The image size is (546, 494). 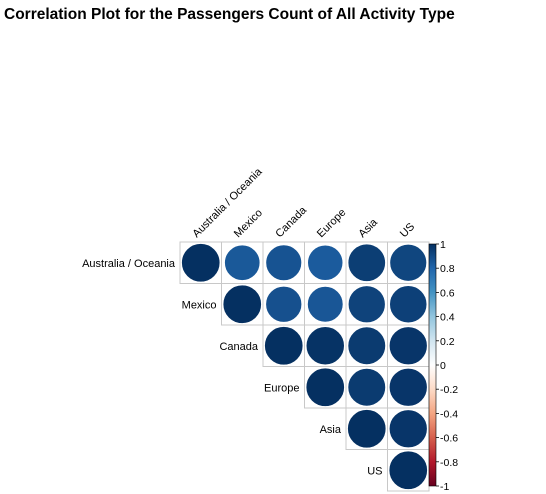 What do you see at coordinates (331, 430) in the screenshot?
I see `row-label: Asia` at bounding box center [331, 430].